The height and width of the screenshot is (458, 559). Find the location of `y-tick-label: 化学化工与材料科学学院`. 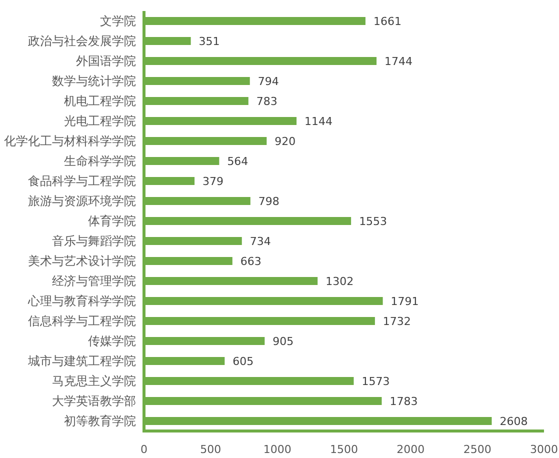

y-tick-label: 化学化工与材料科学学院 is located at coordinates (70, 141).